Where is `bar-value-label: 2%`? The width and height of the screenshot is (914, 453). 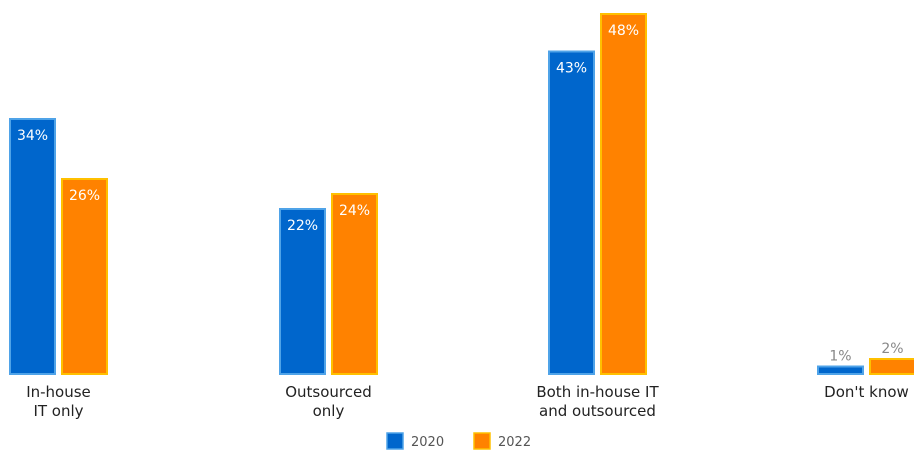 bar-value-label: 2% is located at coordinates (892, 349).